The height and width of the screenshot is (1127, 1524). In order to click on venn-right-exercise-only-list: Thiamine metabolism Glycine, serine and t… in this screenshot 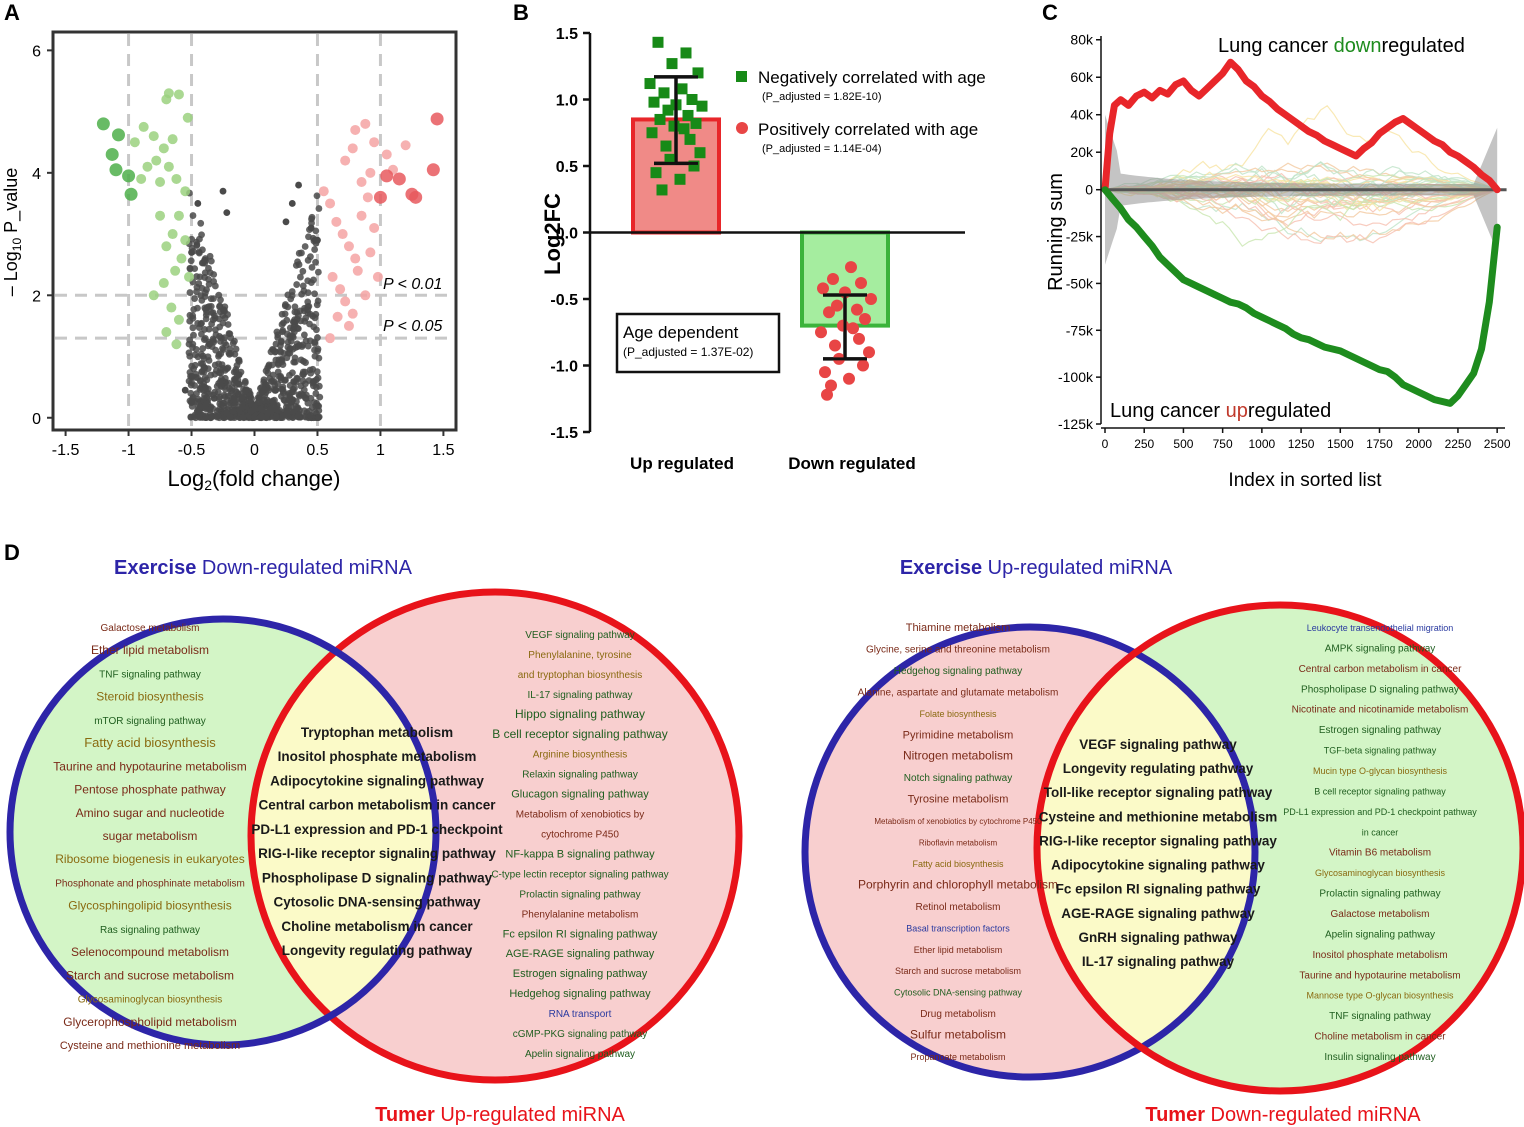, I will do `click(958, 842)`.